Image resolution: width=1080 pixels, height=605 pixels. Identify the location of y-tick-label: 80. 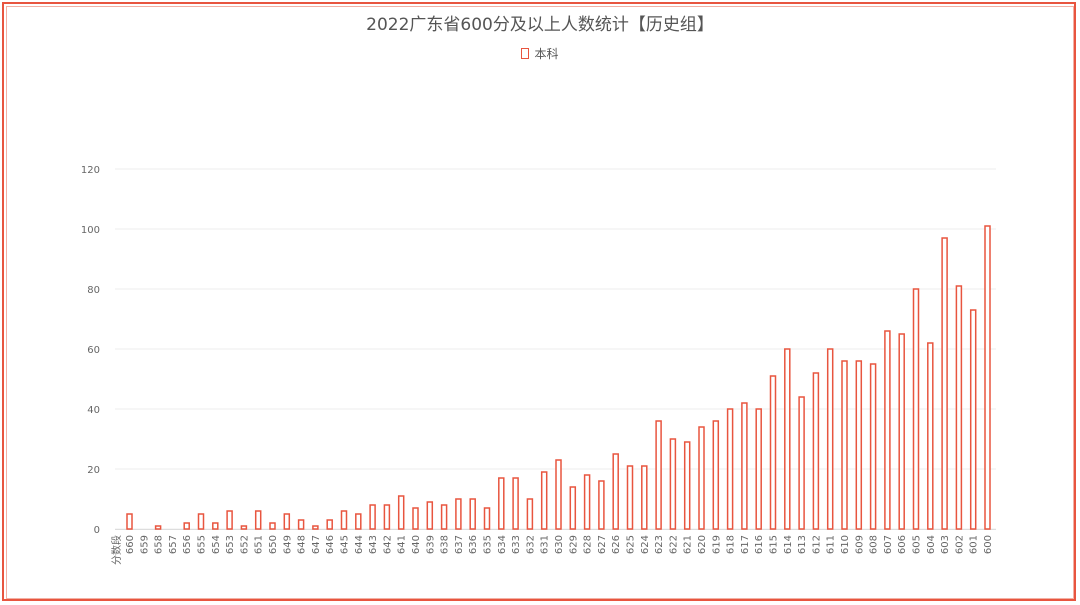
(93, 290).